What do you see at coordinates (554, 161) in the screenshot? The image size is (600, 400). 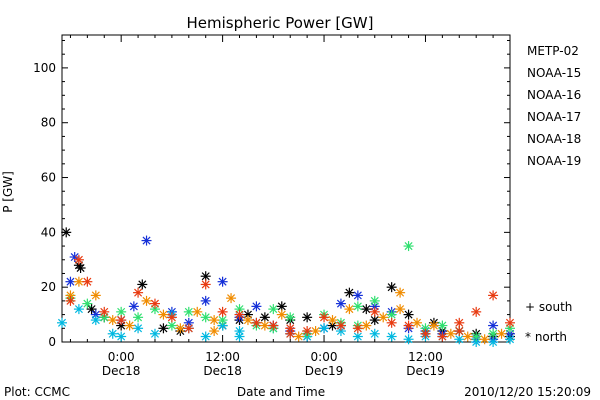 I see `legend-entry: NOAA-19` at bounding box center [554, 161].